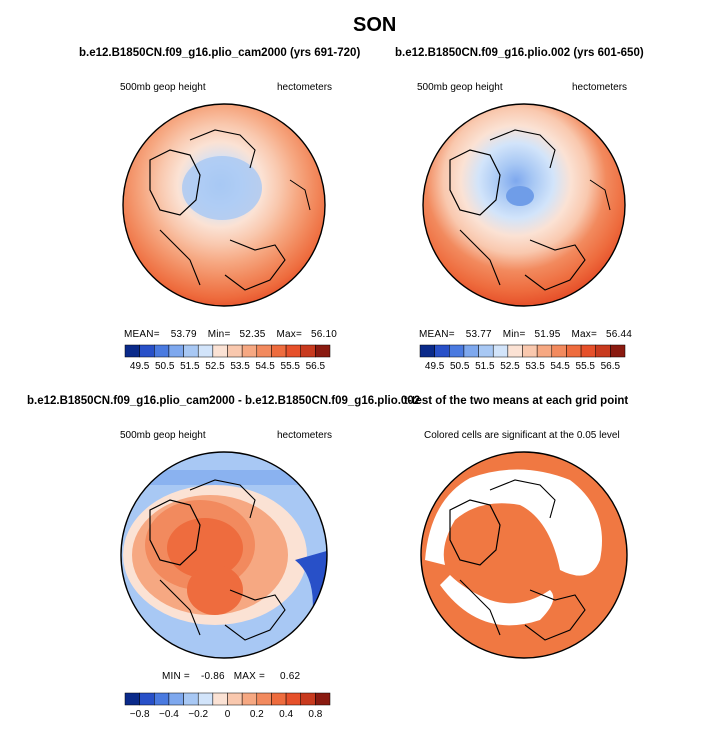  I want to click on panel3-colorbar-tick-label: 0.8, so click(315, 714).